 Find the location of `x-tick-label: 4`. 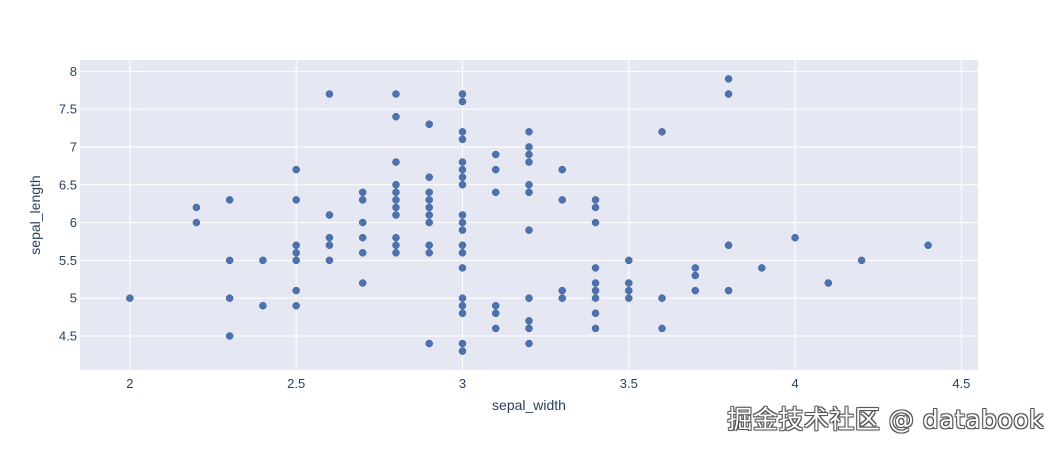

x-tick-label: 4 is located at coordinates (794, 383).